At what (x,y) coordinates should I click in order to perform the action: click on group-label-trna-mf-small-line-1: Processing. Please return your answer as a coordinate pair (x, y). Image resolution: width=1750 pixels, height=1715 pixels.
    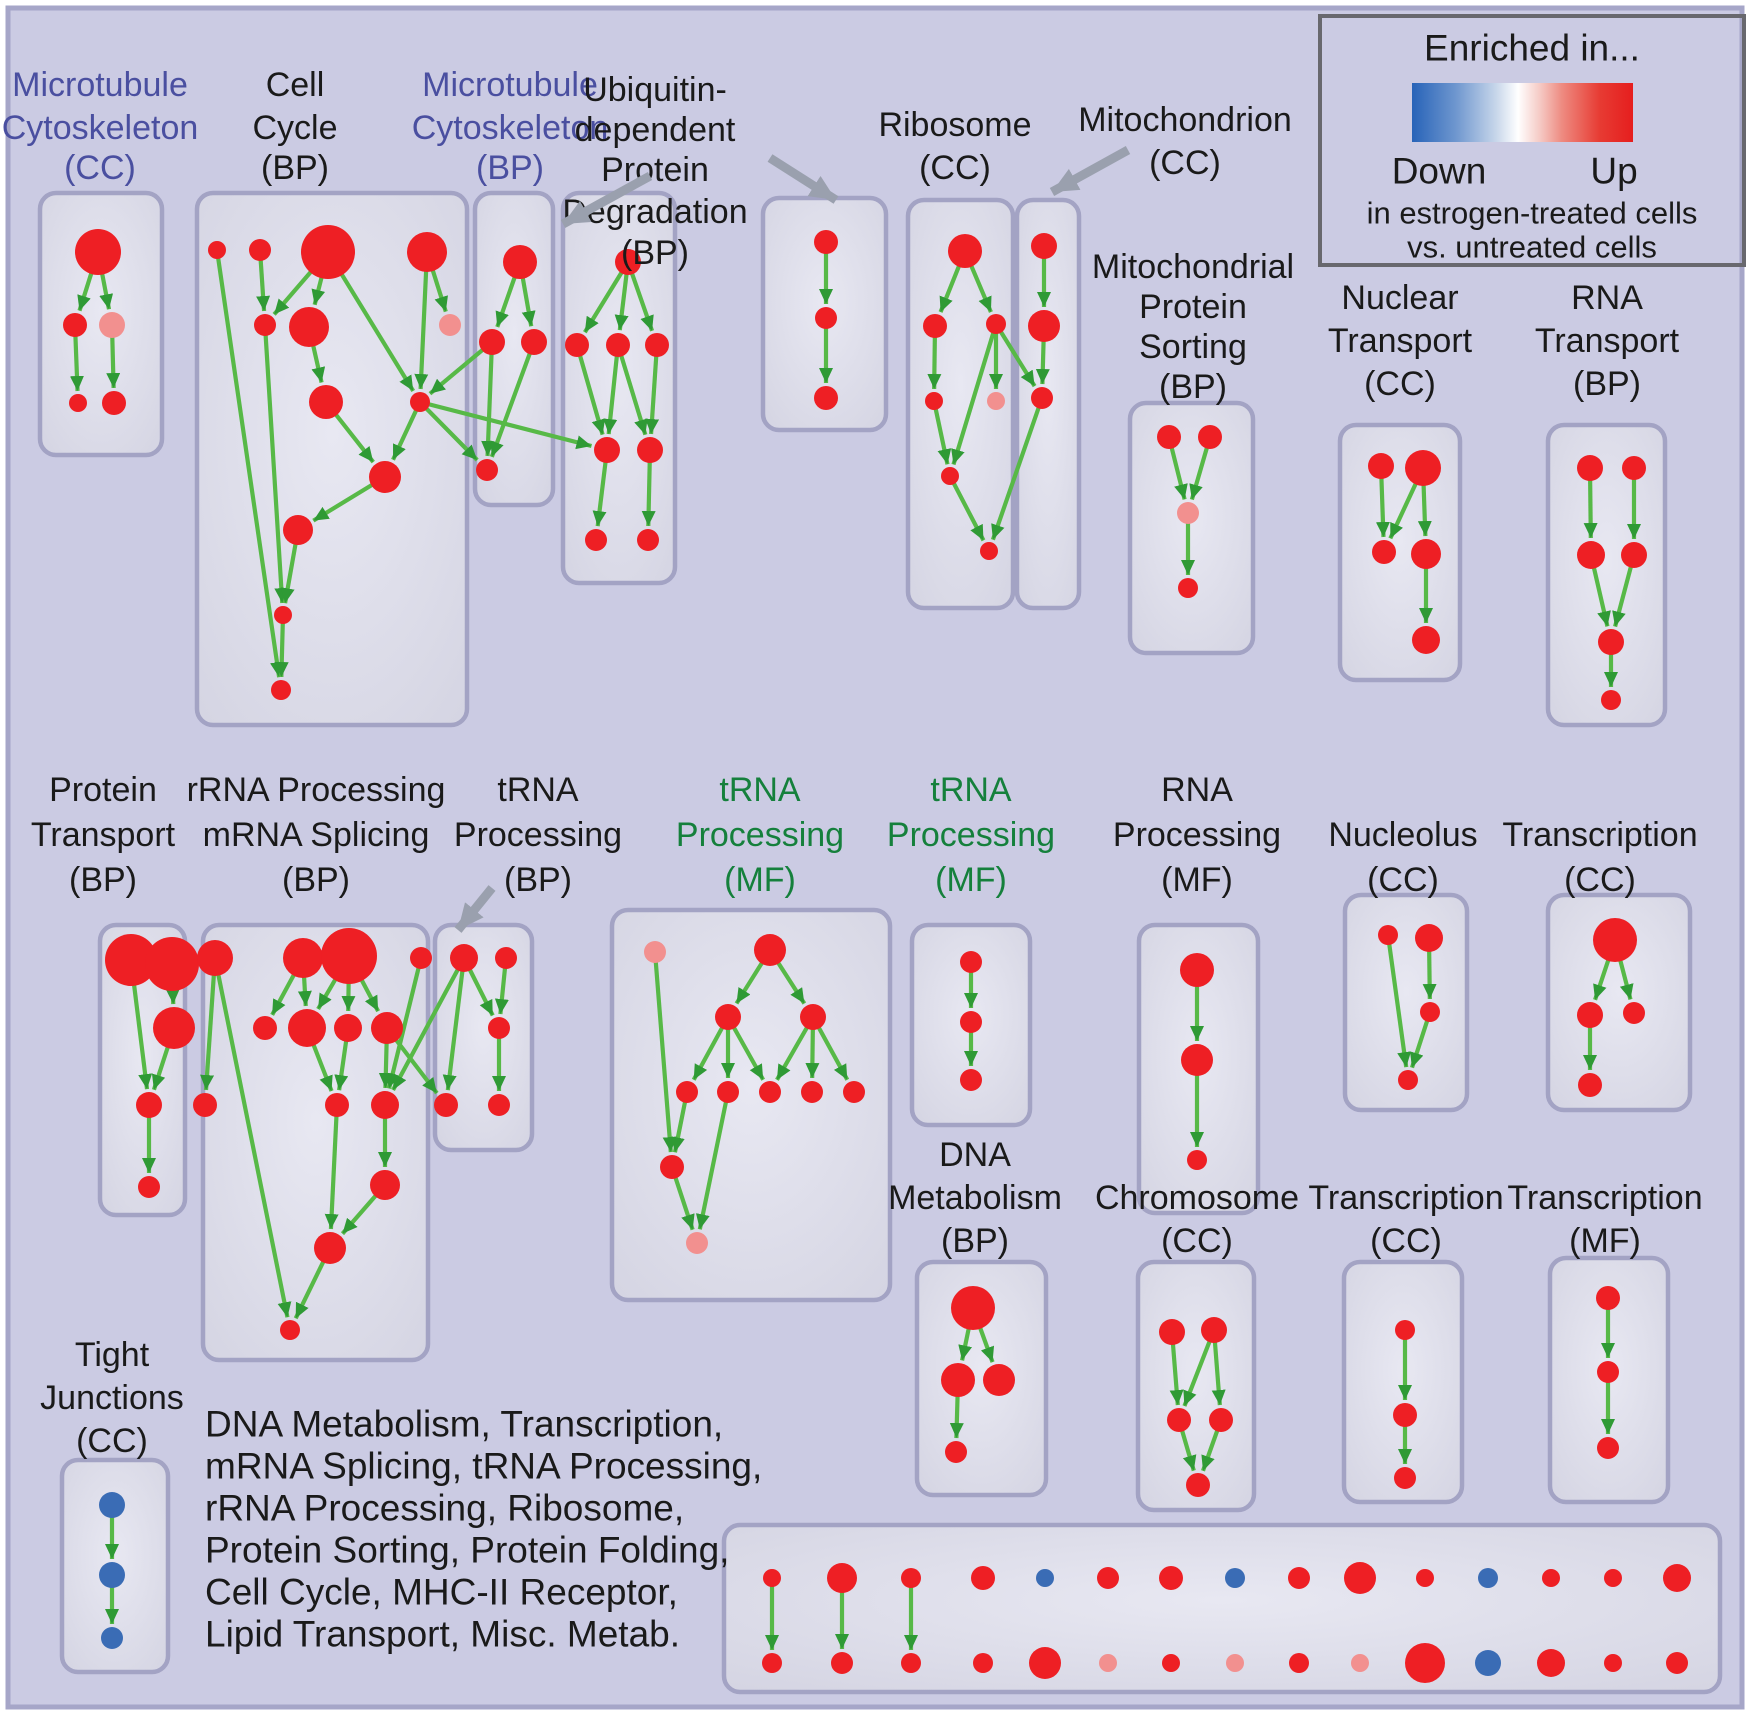
    Looking at the image, I should click on (971, 835).